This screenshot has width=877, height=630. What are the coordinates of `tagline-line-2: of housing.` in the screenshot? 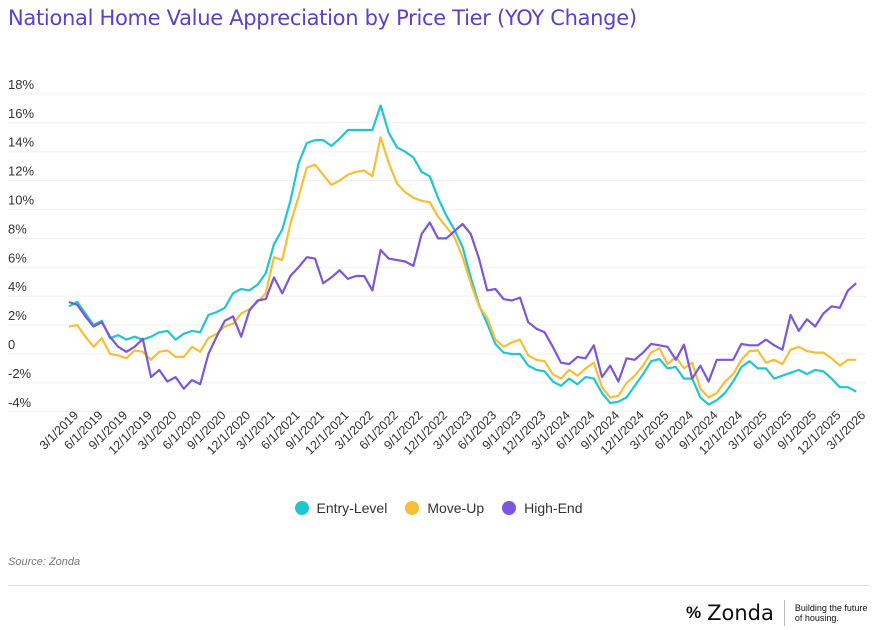 It's located at (816, 618).